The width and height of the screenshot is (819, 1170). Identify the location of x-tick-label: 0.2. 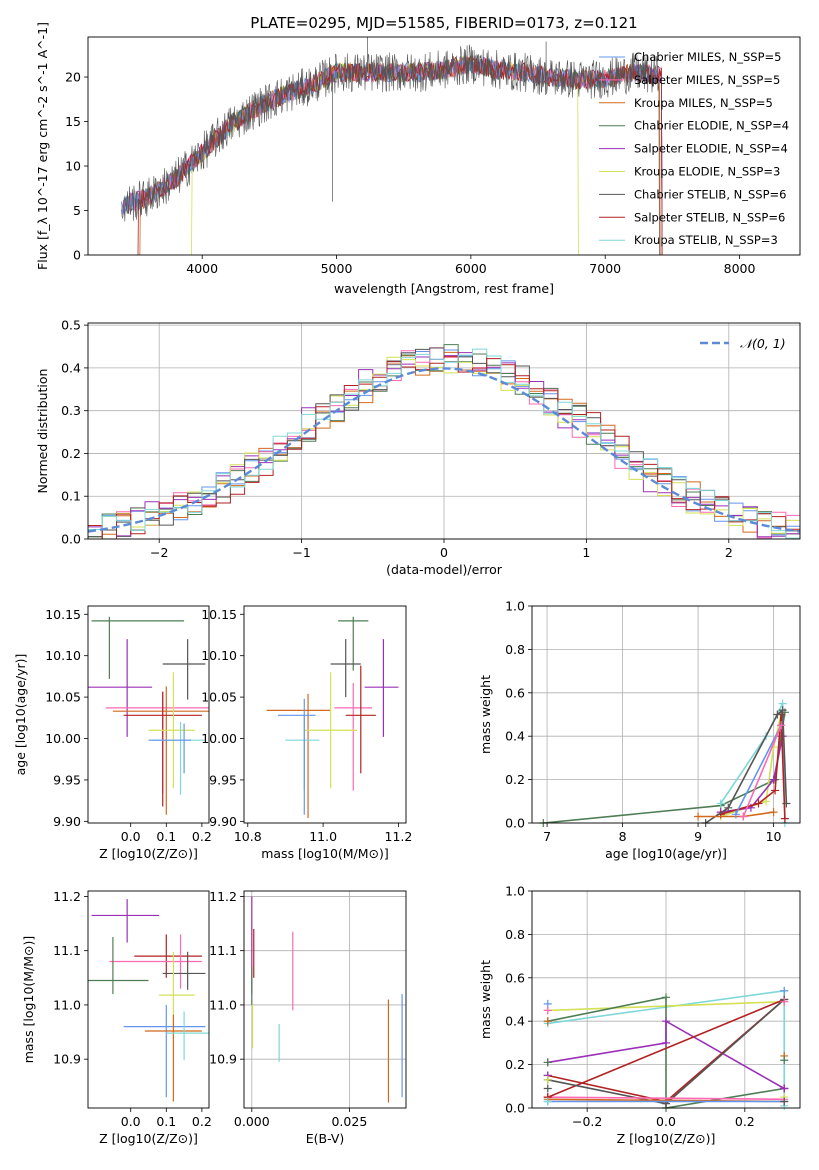
(745, 1121).